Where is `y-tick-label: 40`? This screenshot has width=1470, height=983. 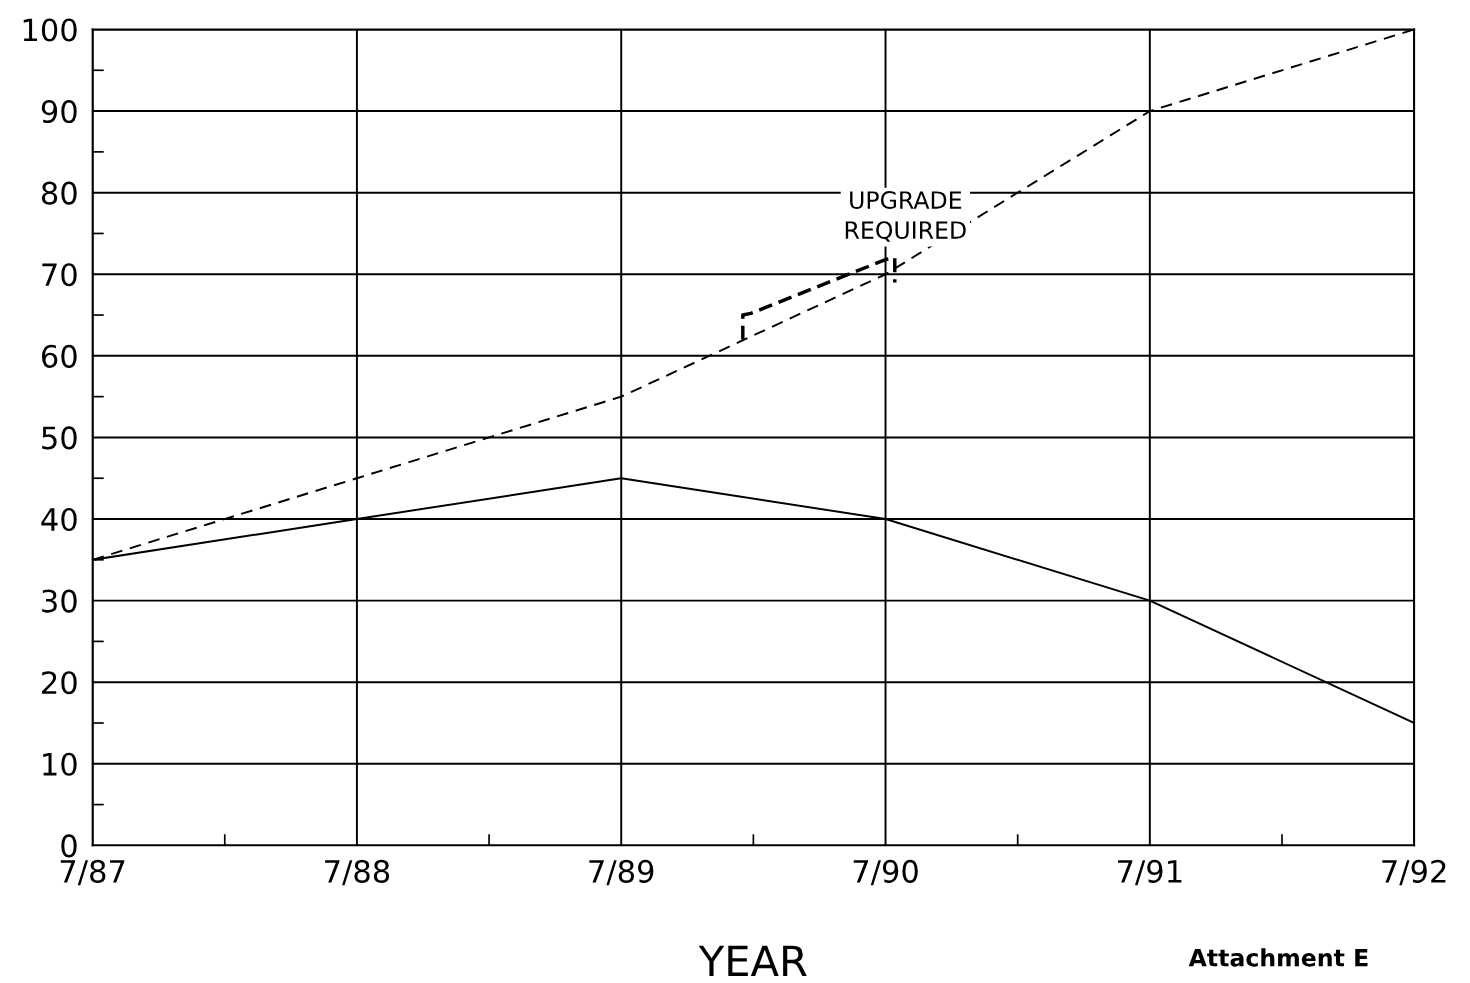
y-tick-label: 40 is located at coordinates (59, 519).